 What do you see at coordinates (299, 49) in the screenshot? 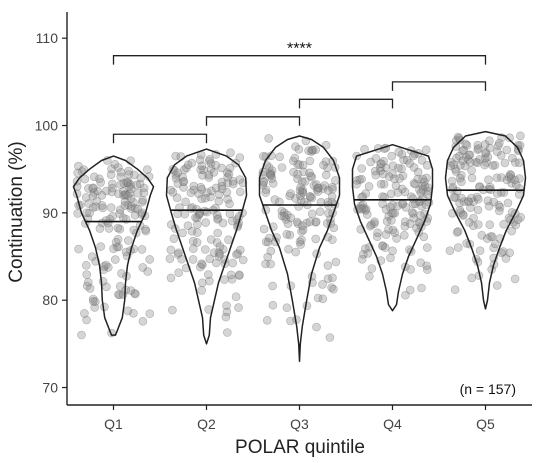
I see `significance-label: ****` at bounding box center [299, 49].